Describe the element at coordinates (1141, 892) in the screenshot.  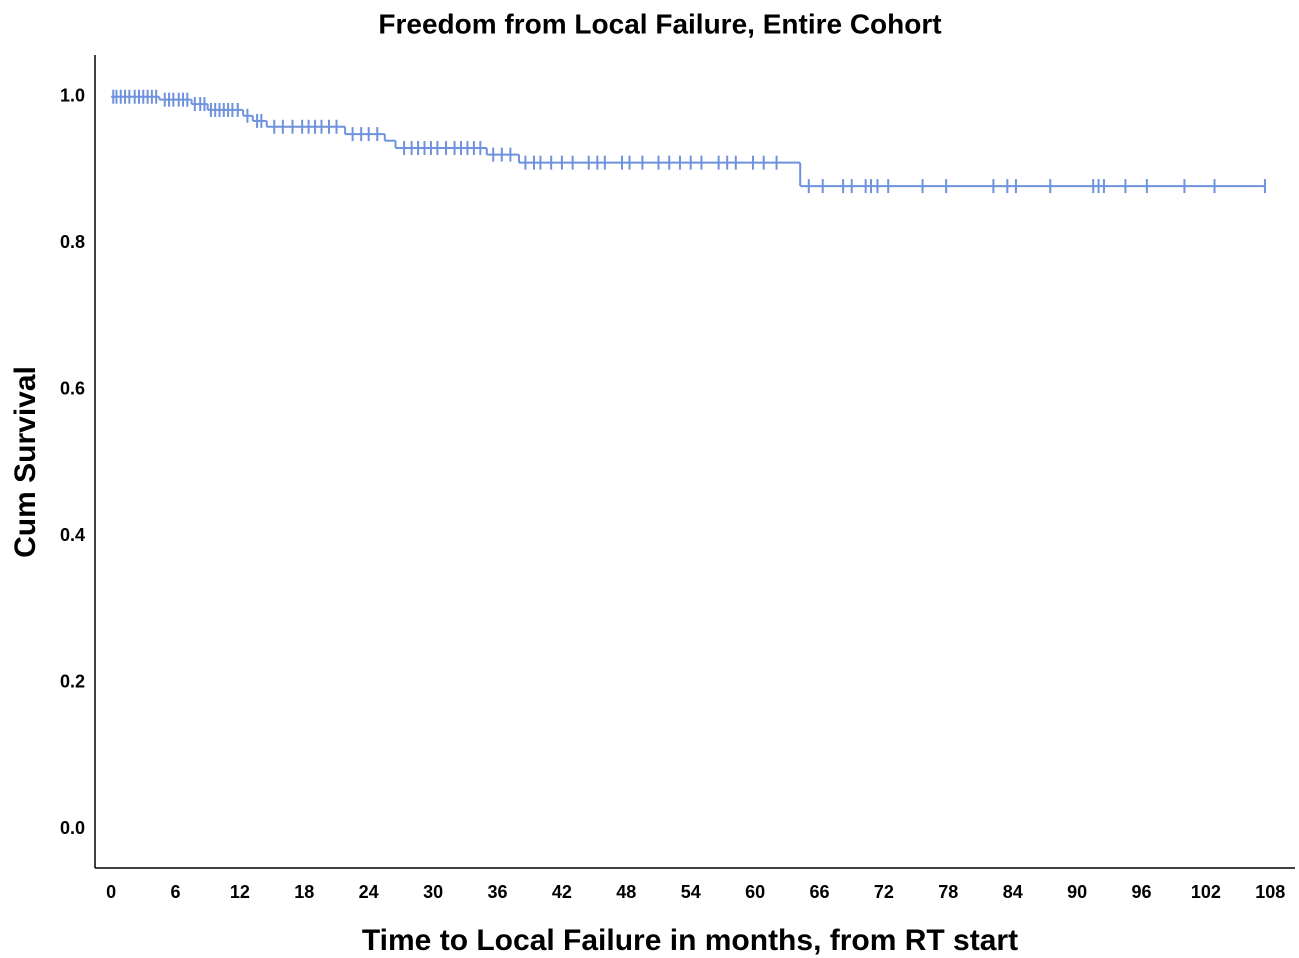
I see `x-tick-label: 96` at that location.